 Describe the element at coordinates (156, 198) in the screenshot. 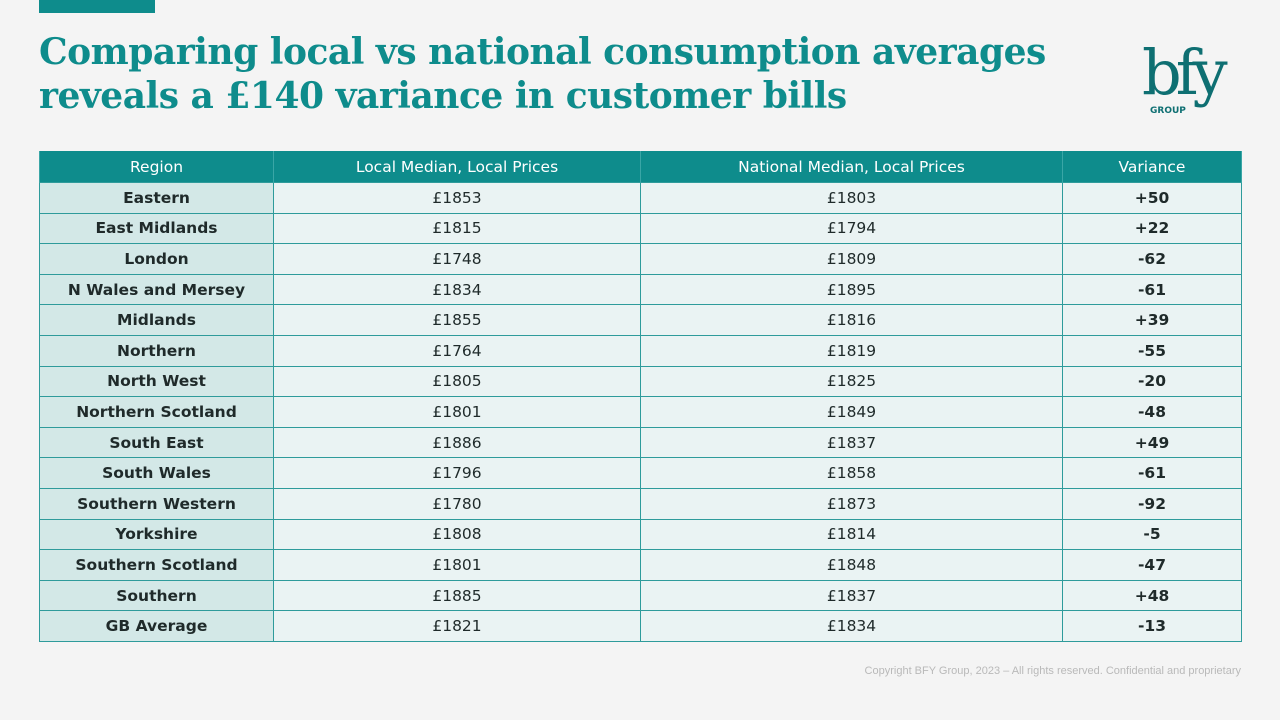

I see `cell-region: Eastern` at that location.